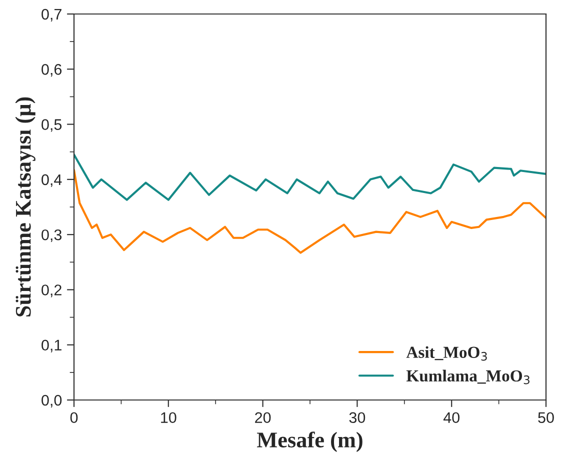  I want to click on y-tick-label: 0,4, so click(52, 180).